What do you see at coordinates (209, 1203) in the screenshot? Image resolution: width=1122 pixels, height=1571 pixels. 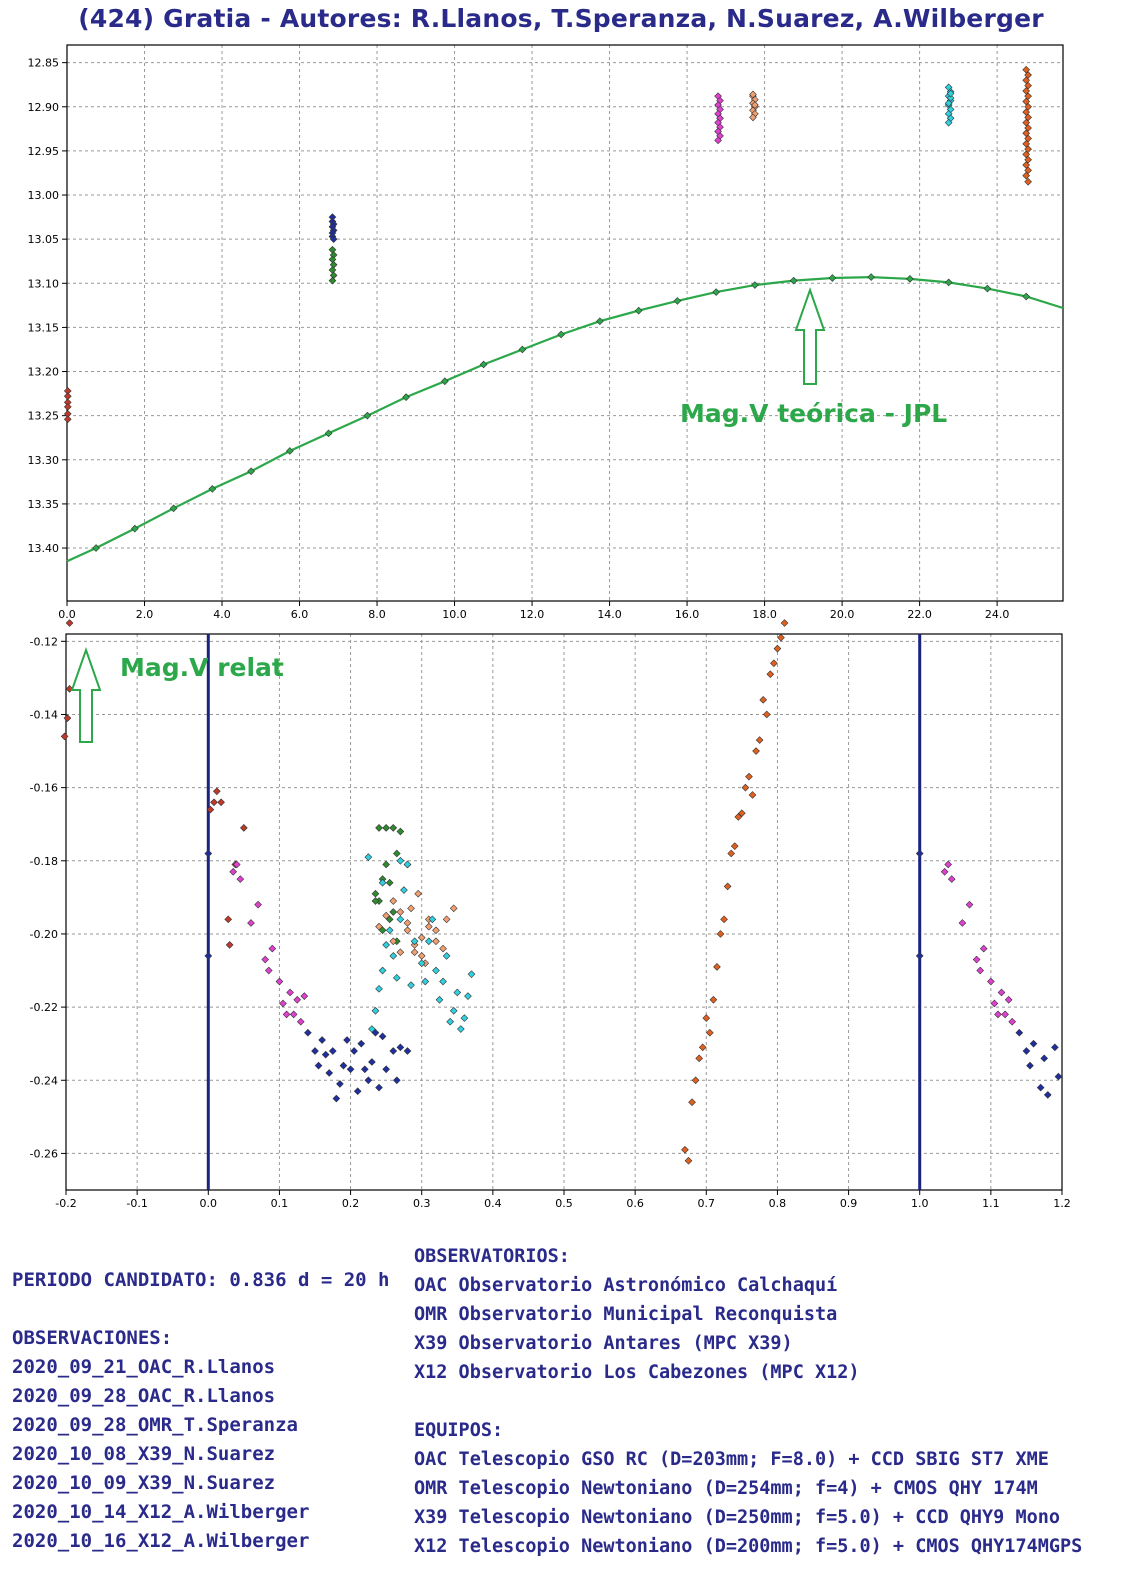 I see `x-tick-label: 0.0` at bounding box center [209, 1203].